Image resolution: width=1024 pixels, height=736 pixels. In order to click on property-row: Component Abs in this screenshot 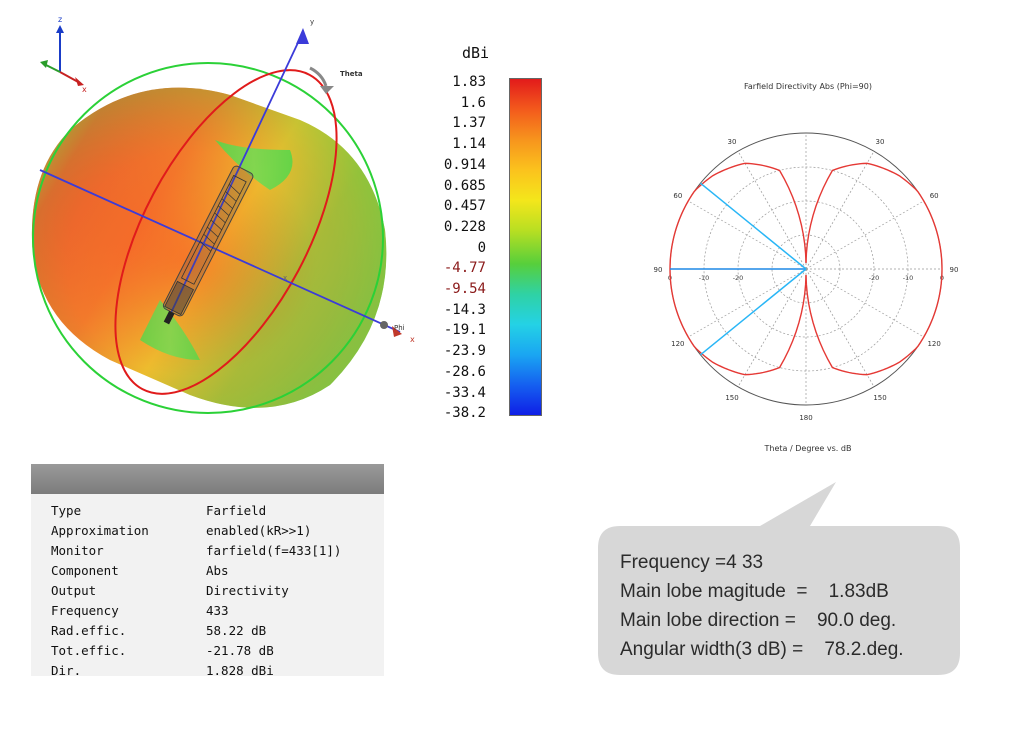, I will do `click(217, 570)`.